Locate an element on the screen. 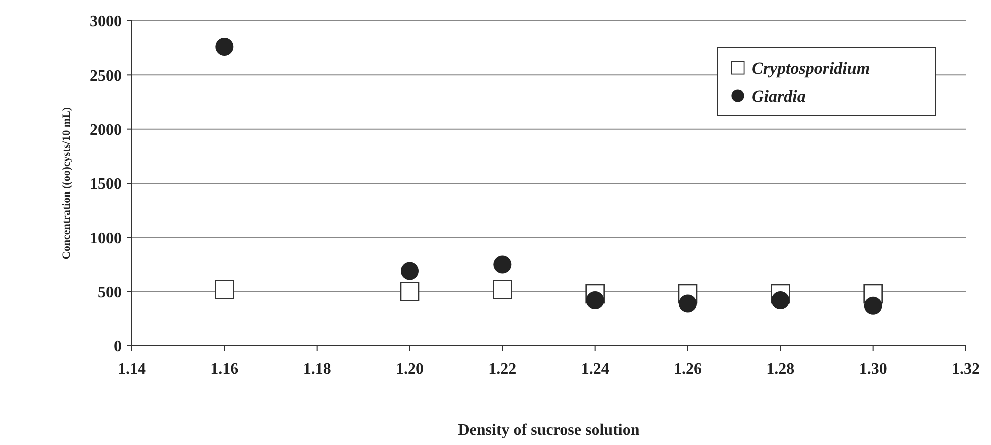  y-tick-label: 1000 is located at coordinates (106, 239).